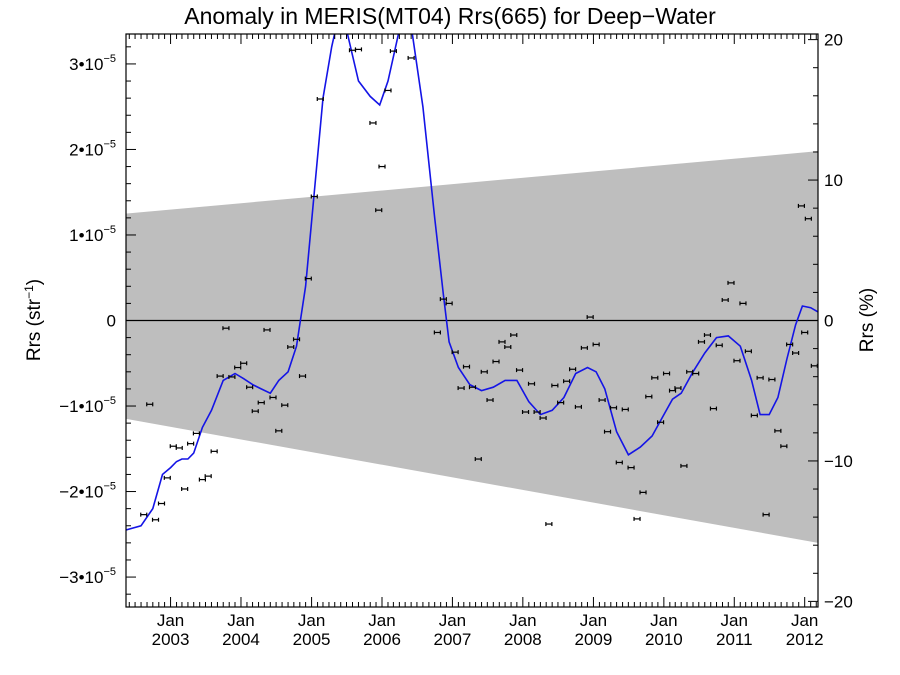 The height and width of the screenshot is (675, 900). What do you see at coordinates (453, 639) in the screenshot?
I see `x-tick-label-year: 2007` at bounding box center [453, 639].